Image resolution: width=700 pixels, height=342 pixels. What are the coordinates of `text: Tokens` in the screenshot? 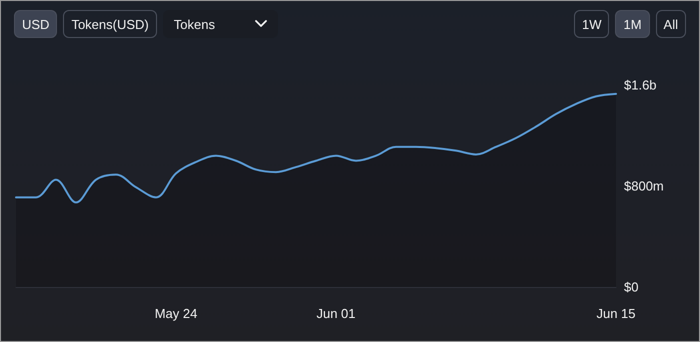 It's located at (194, 24).